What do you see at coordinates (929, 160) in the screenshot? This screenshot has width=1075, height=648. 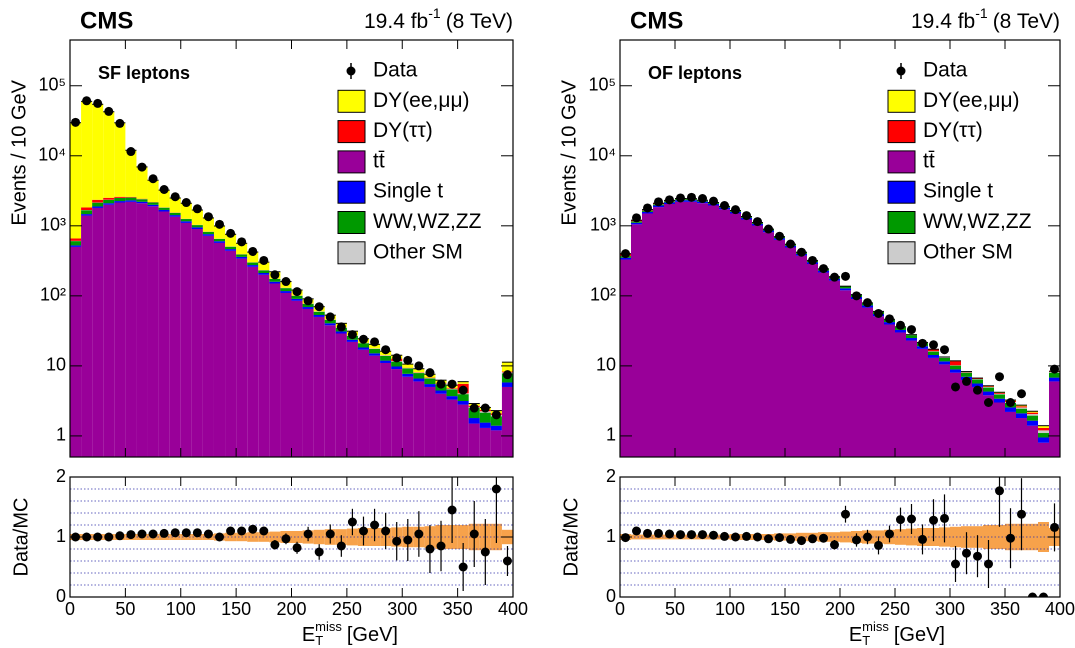 I see `legend-label: tt̄` at bounding box center [929, 160].